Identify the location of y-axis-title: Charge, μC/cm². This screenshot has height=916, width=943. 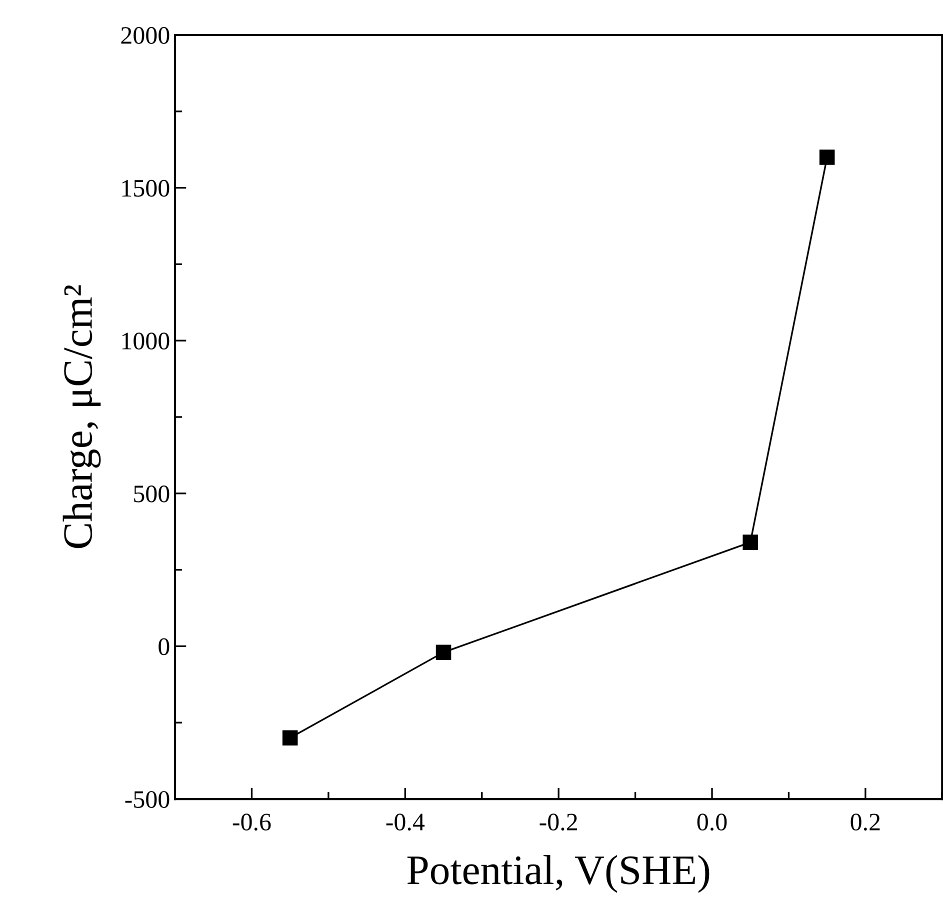
(81, 416).